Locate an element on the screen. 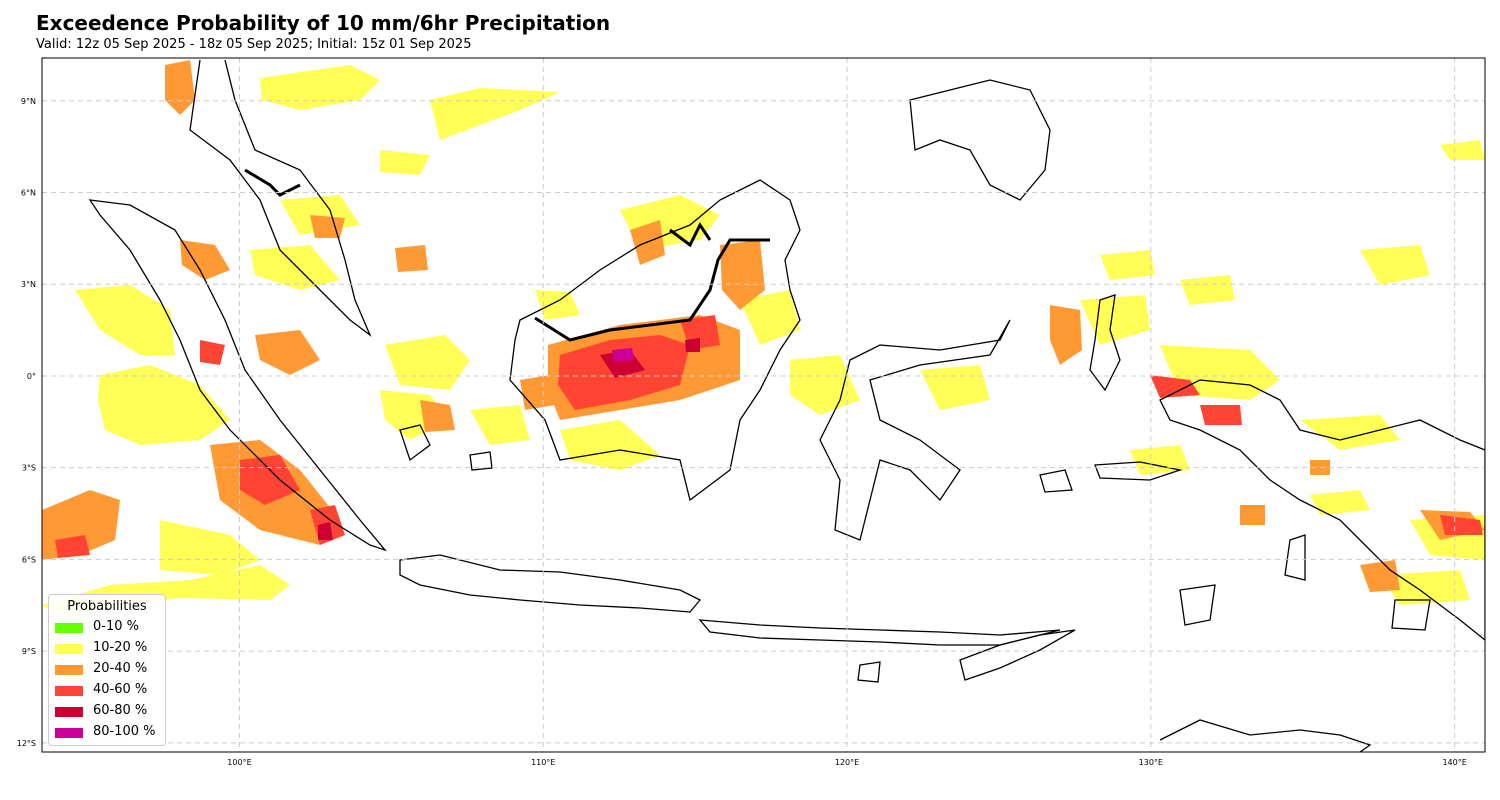  legend-item: 0-10 % is located at coordinates (108, 628).